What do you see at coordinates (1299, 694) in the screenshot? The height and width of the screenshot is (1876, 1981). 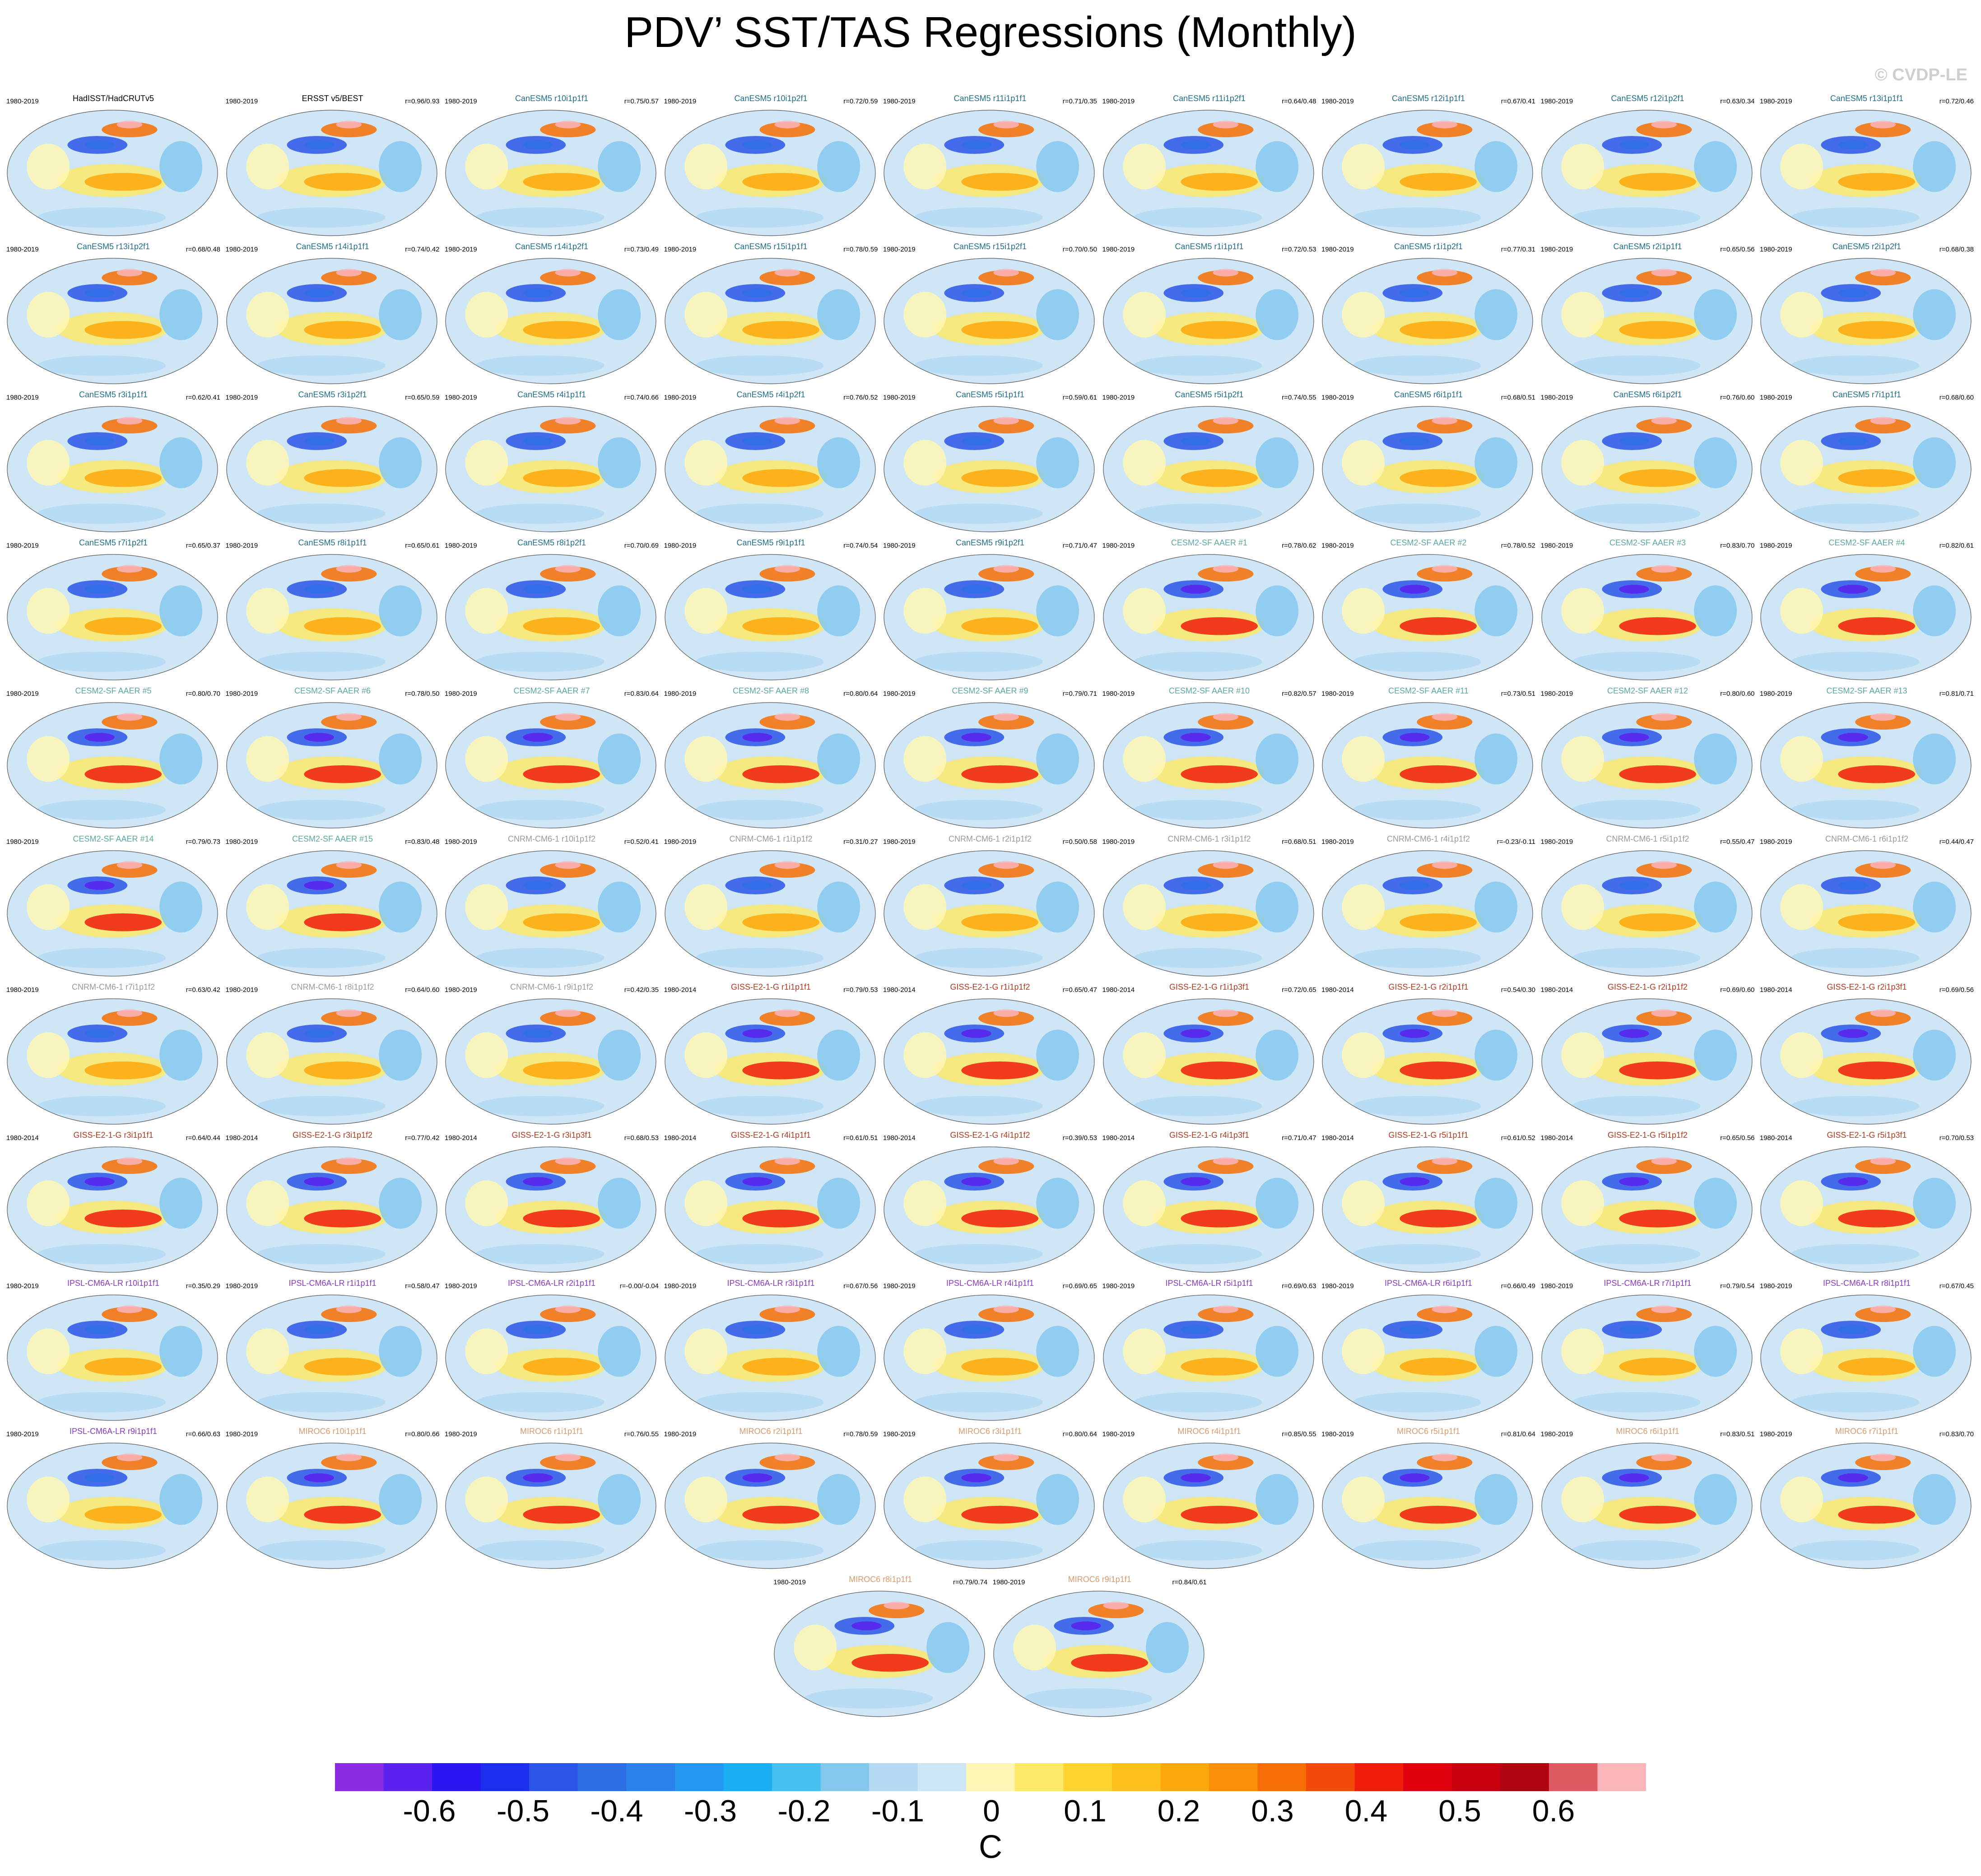 I see `panel-correlation: r=0.82/0.57` at bounding box center [1299, 694].